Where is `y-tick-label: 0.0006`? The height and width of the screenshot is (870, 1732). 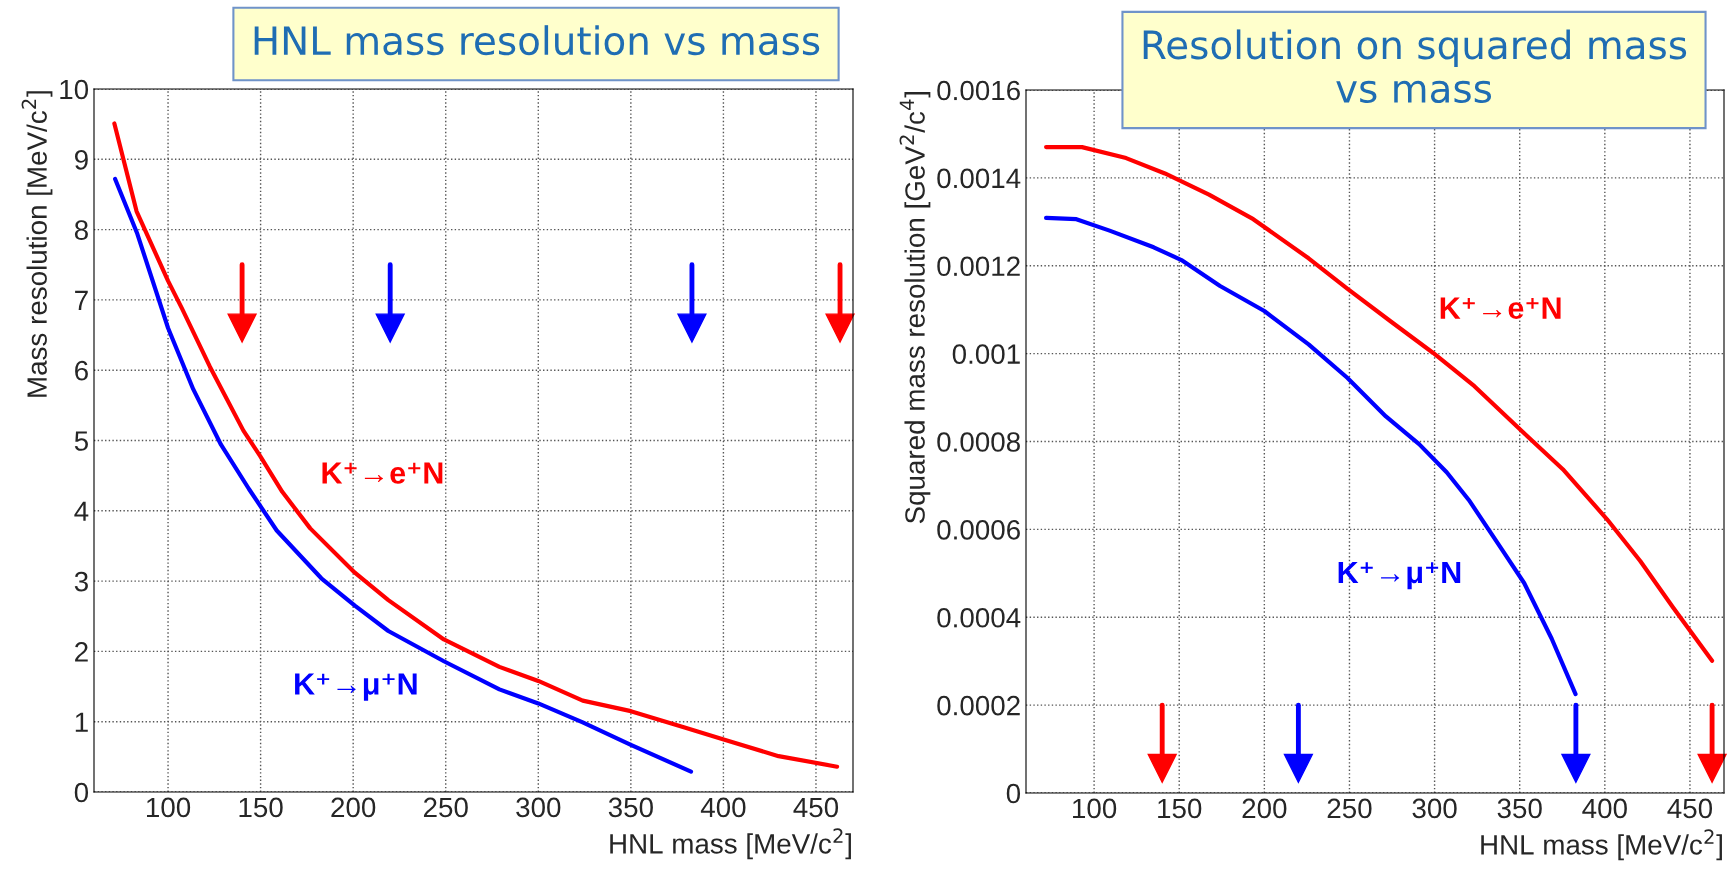
y-tick-label: 0.0006 is located at coordinates (978, 530).